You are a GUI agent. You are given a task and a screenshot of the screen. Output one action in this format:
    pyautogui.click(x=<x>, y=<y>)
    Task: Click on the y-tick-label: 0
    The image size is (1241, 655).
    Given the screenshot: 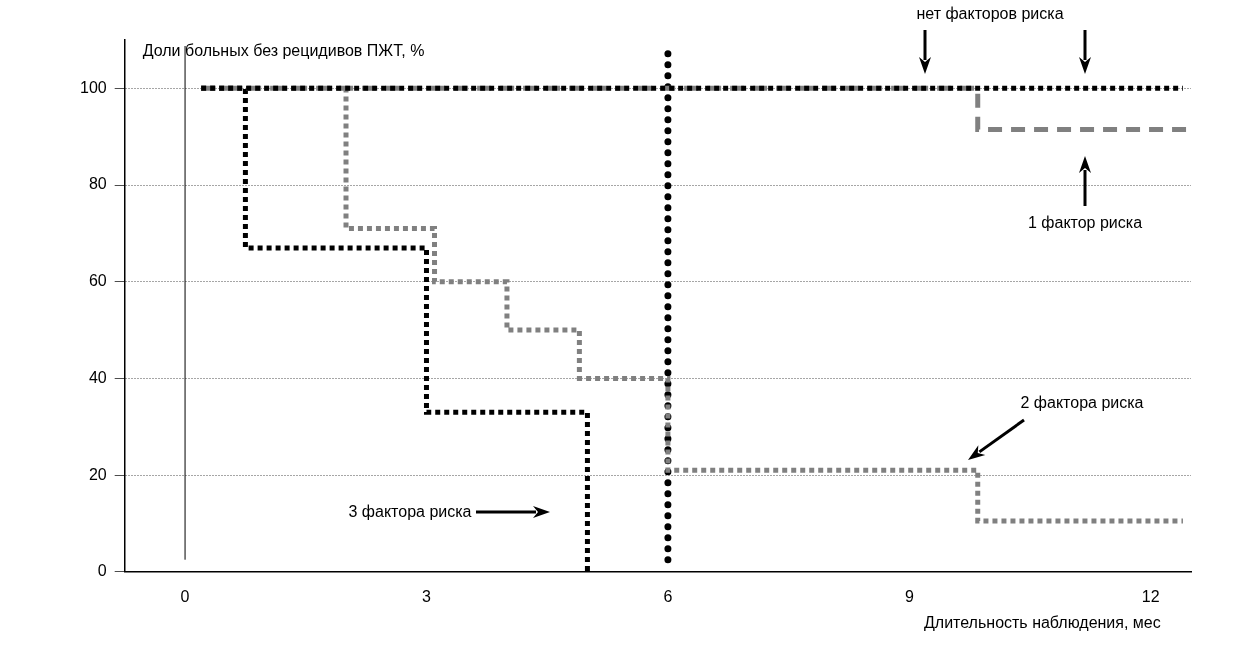 What is the action you would take?
    pyautogui.click(x=102, y=571)
    